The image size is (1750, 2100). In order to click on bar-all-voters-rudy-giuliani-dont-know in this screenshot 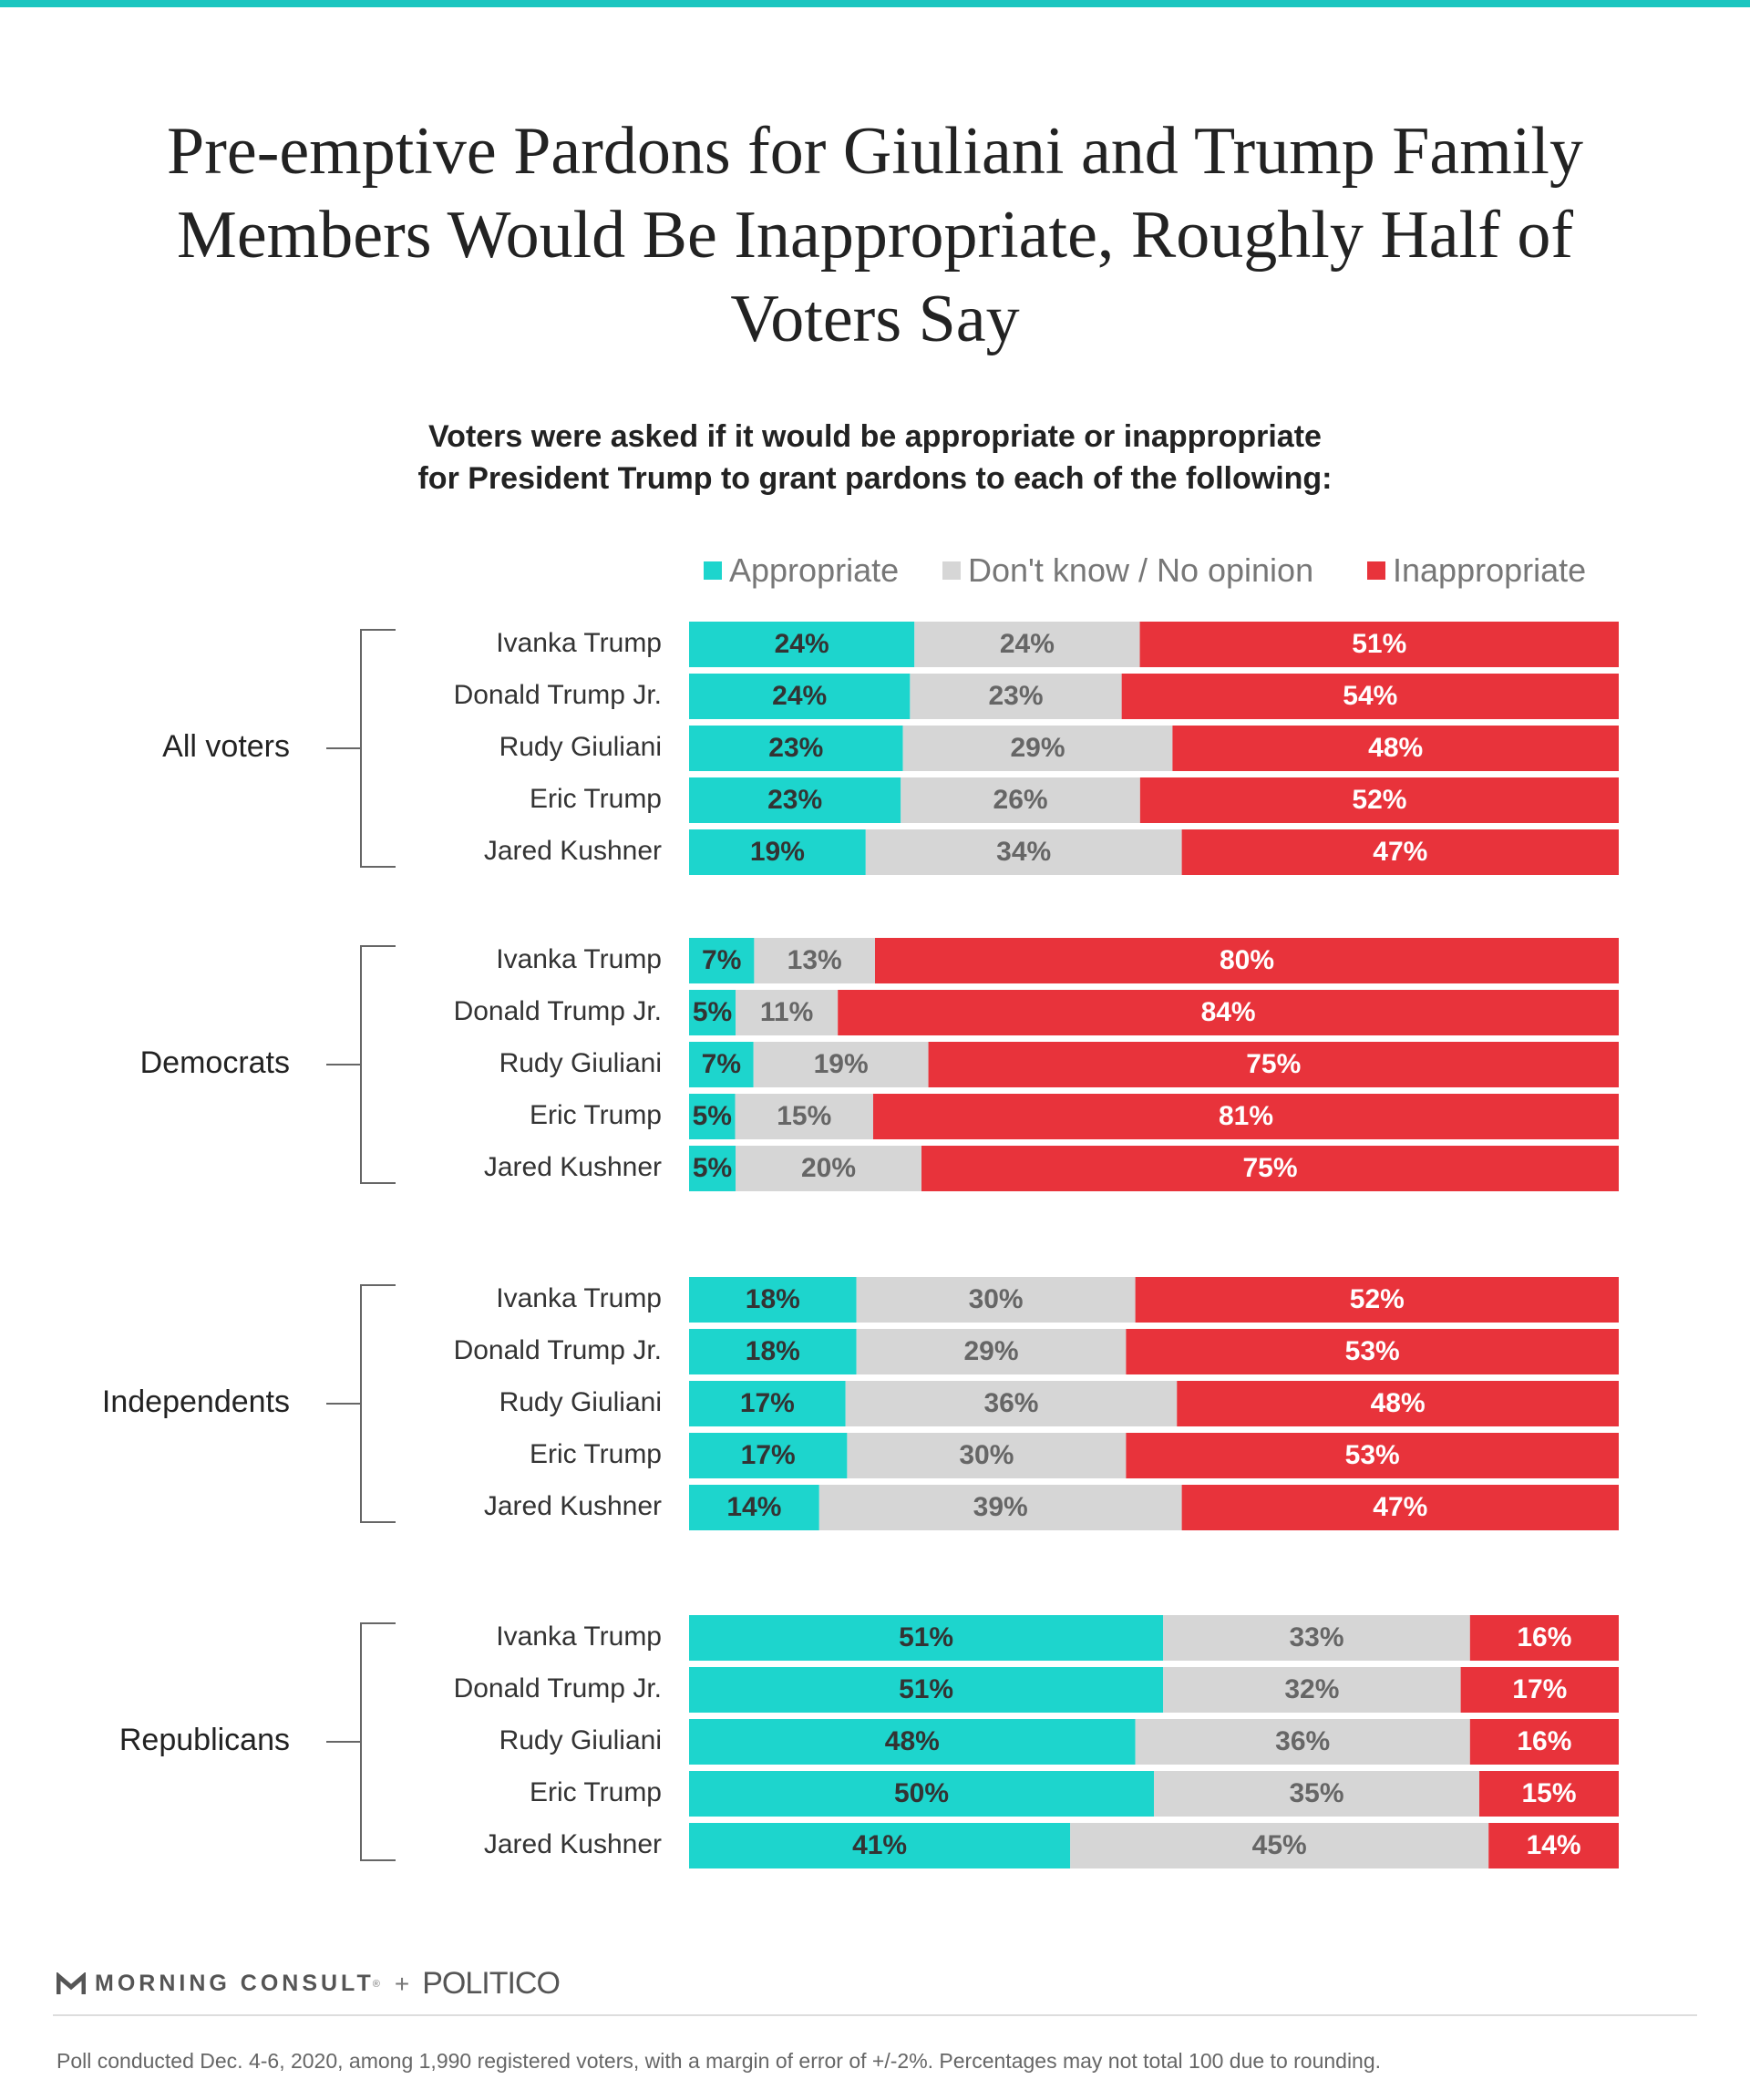, I will do `click(1038, 749)`.